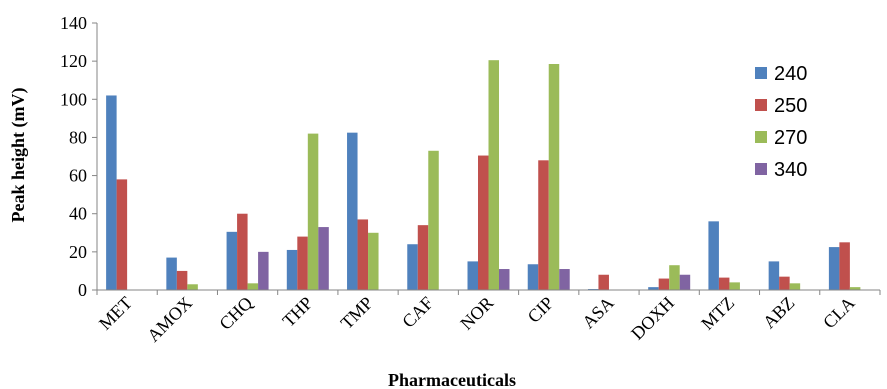 Image resolution: width=887 pixels, height=389 pixels. What do you see at coordinates (790, 138) in the screenshot?
I see `legend-label-270: 270` at bounding box center [790, 138].